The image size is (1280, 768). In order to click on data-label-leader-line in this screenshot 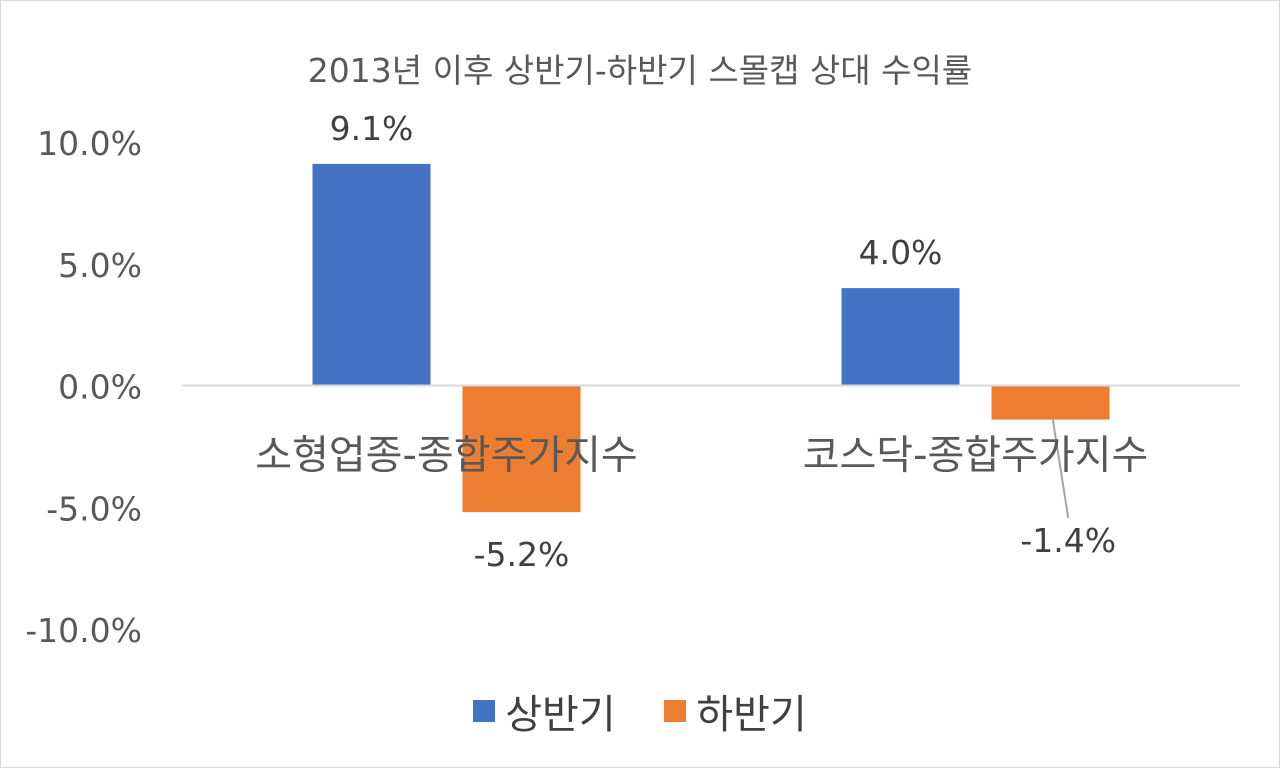, I will do `click(1060, 469)`.